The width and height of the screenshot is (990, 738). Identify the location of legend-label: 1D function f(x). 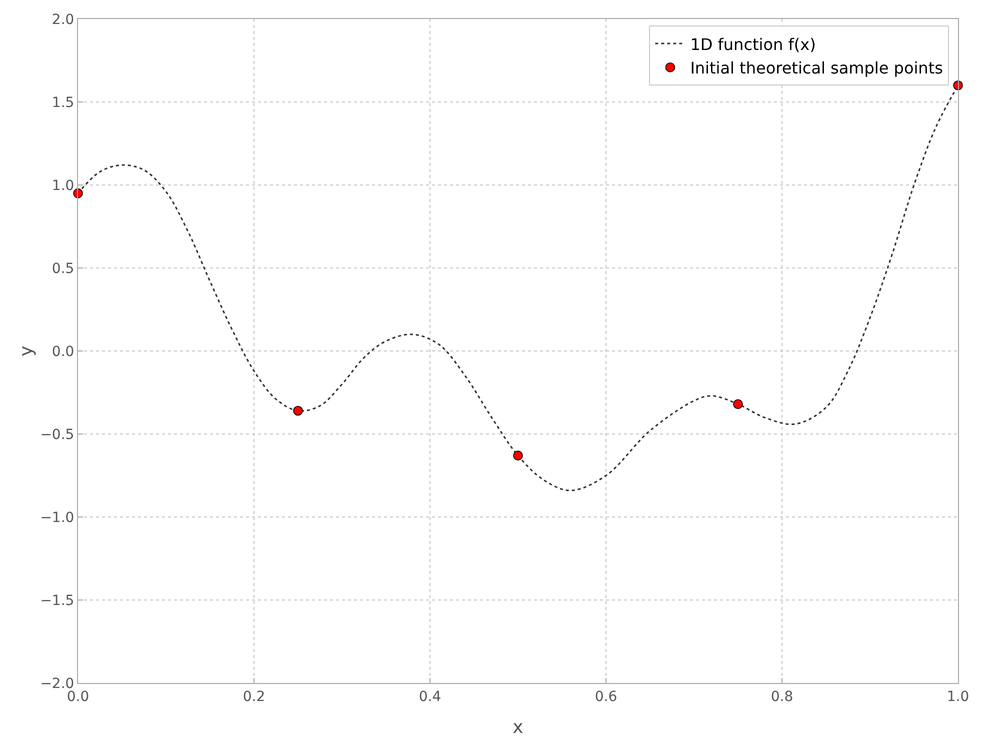
(753, 44).